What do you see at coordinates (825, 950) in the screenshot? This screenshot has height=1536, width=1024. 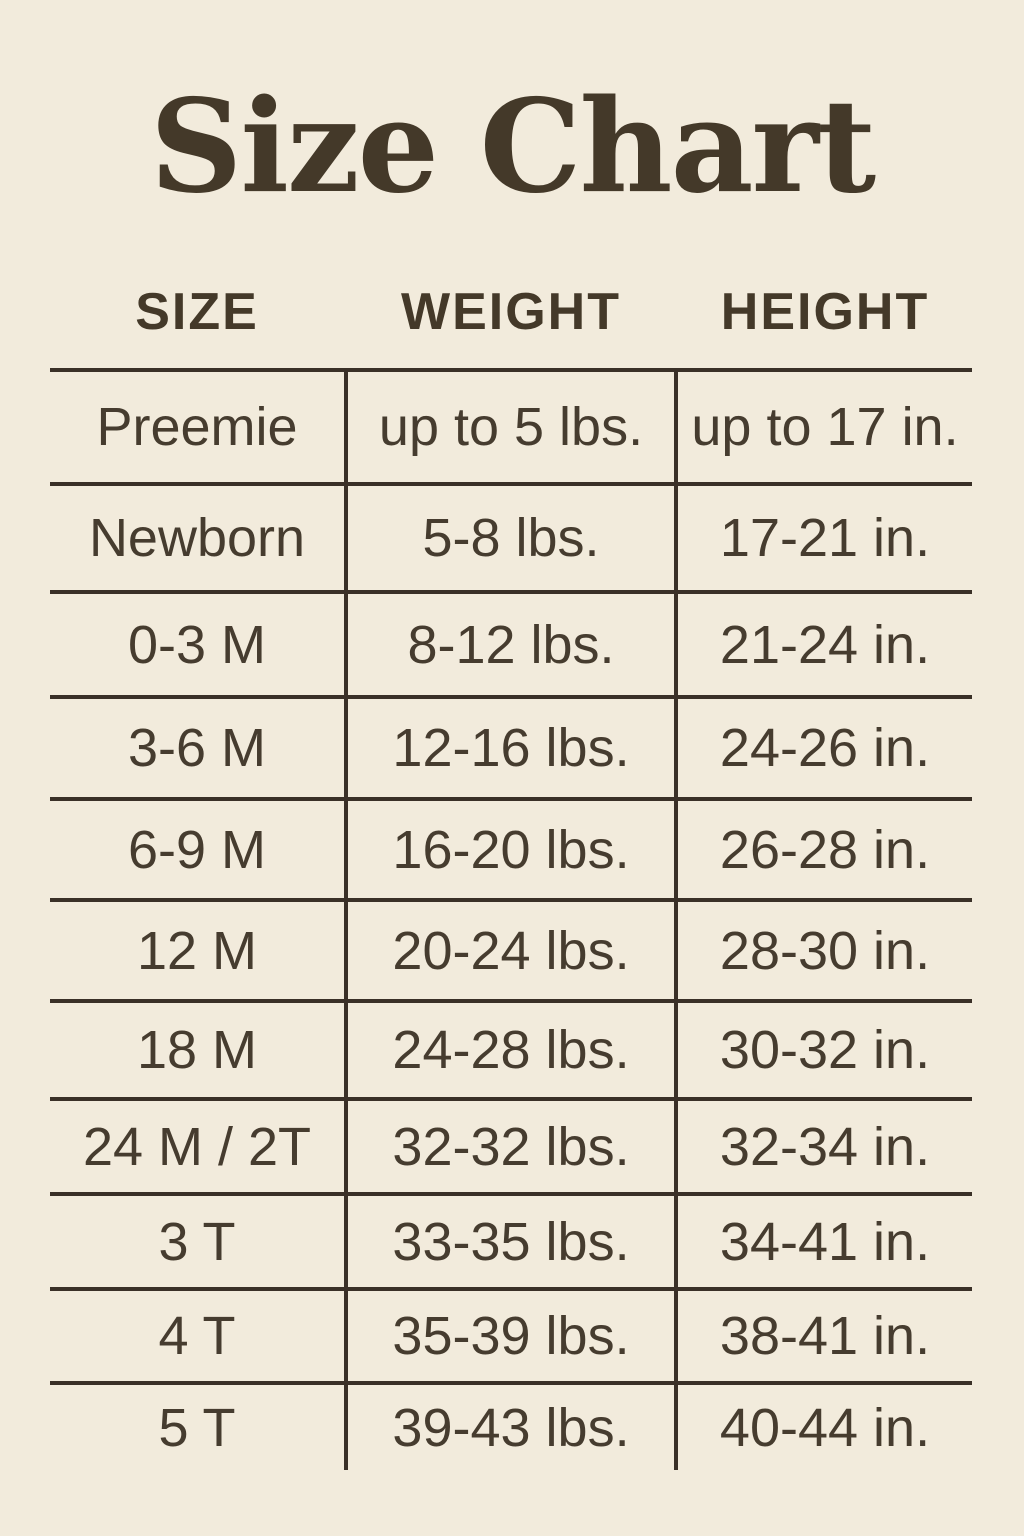 I see `height-cell: 28-30 in.` at bounding box center [825, 950].